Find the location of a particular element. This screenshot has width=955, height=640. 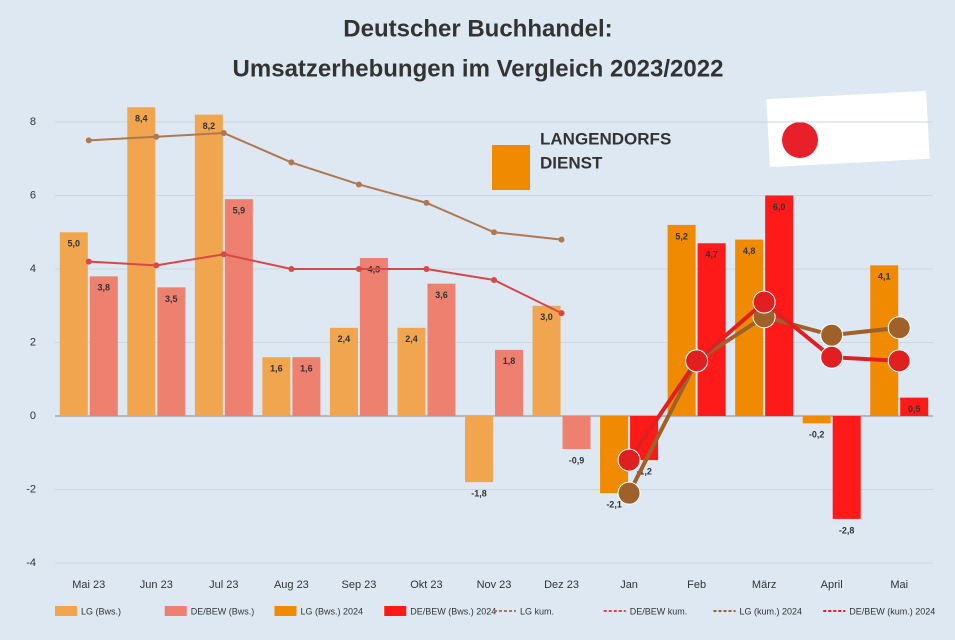

bar-value-label: 5,9 is located at coordinates (239, 211).